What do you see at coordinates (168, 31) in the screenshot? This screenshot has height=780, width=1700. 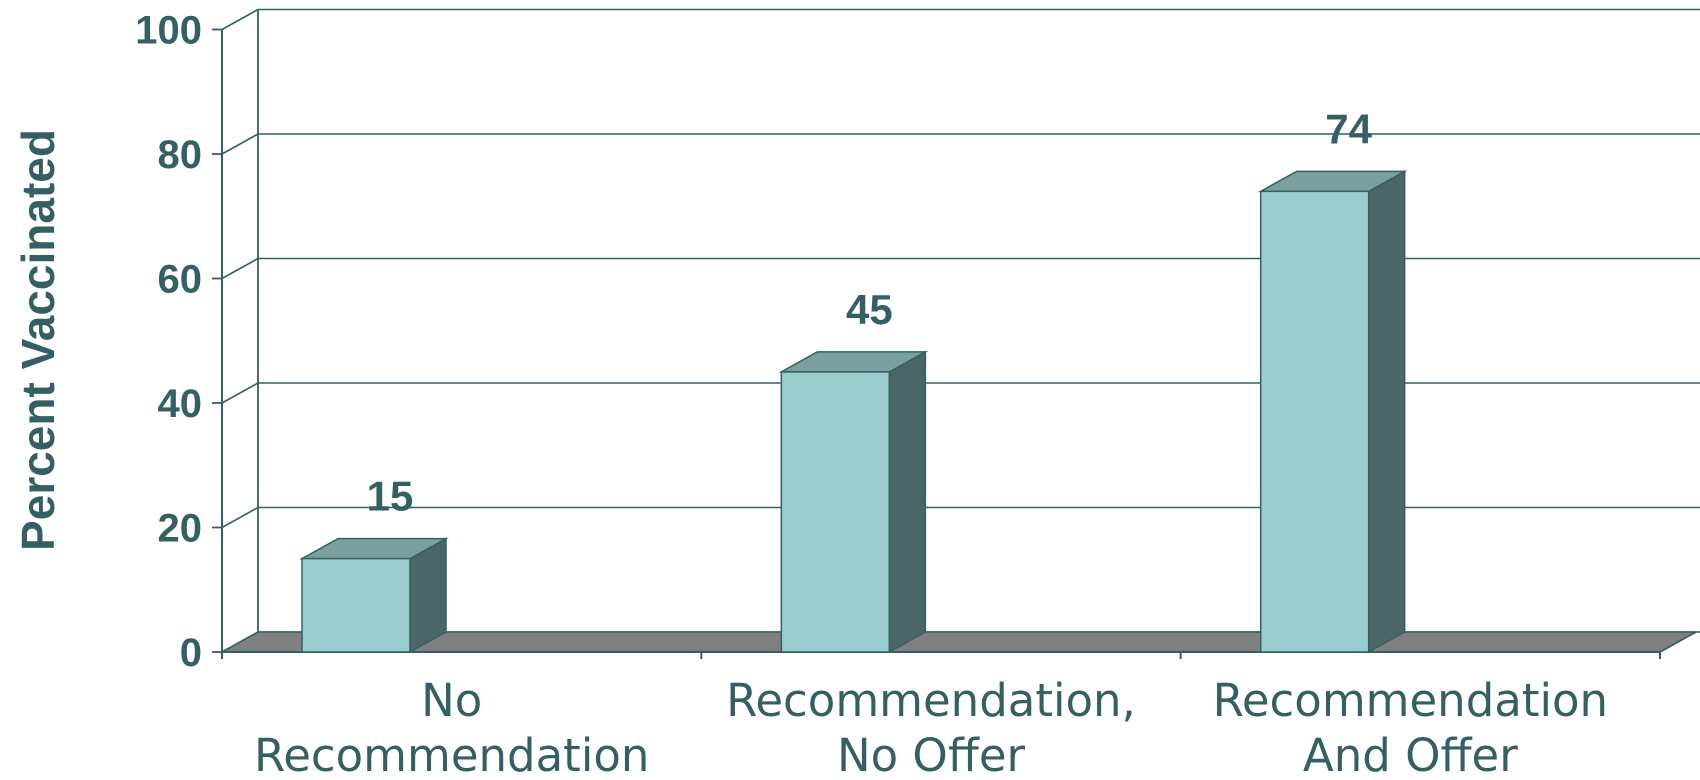 I see `y-tick-label: 100` at bounding box center [168, 31].